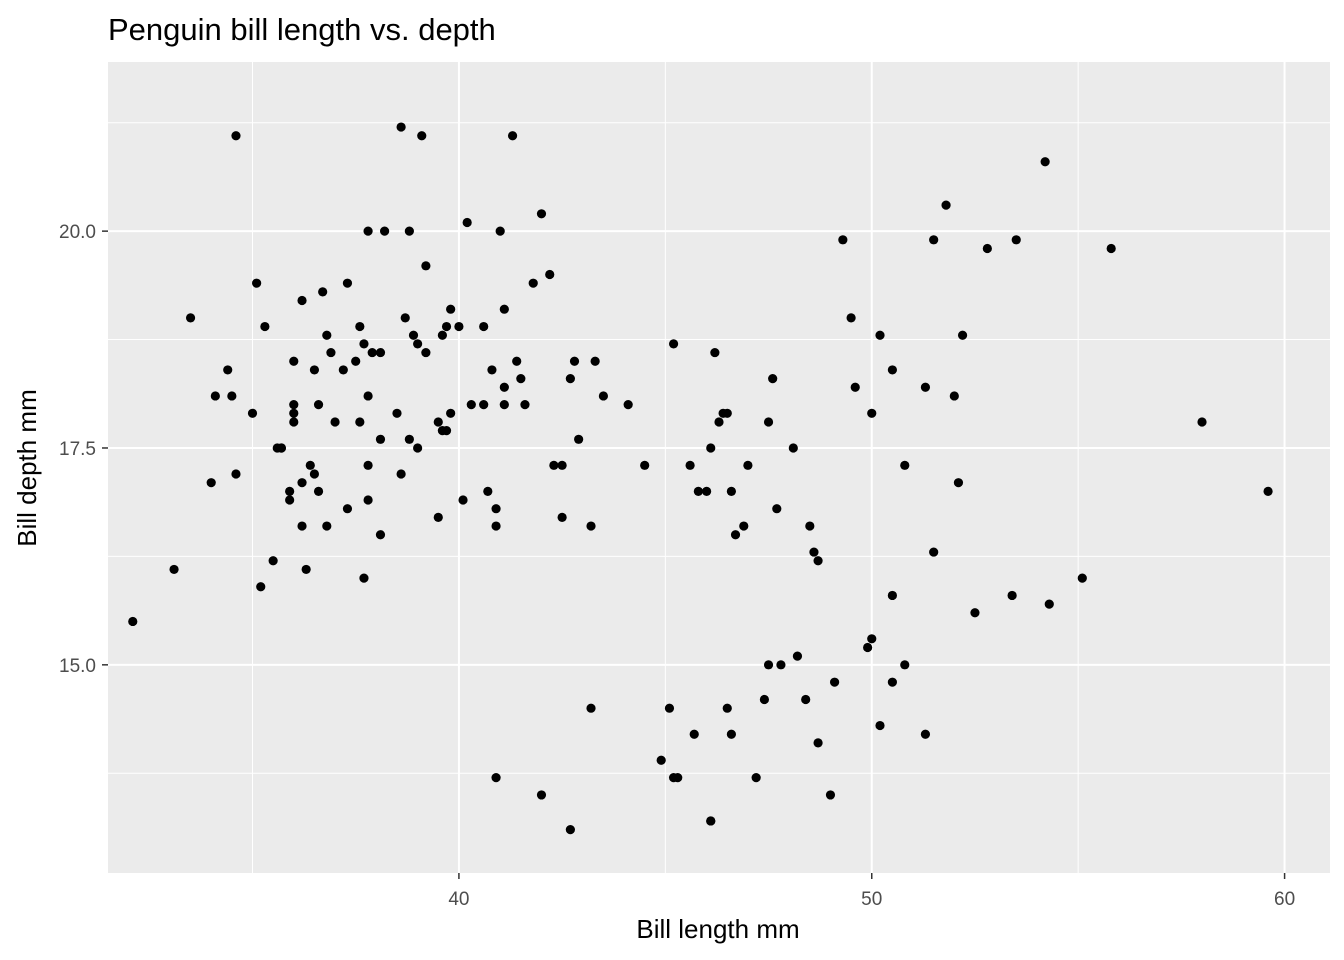  I want to click on y-tick-label: 15.0, so click(77, 666).